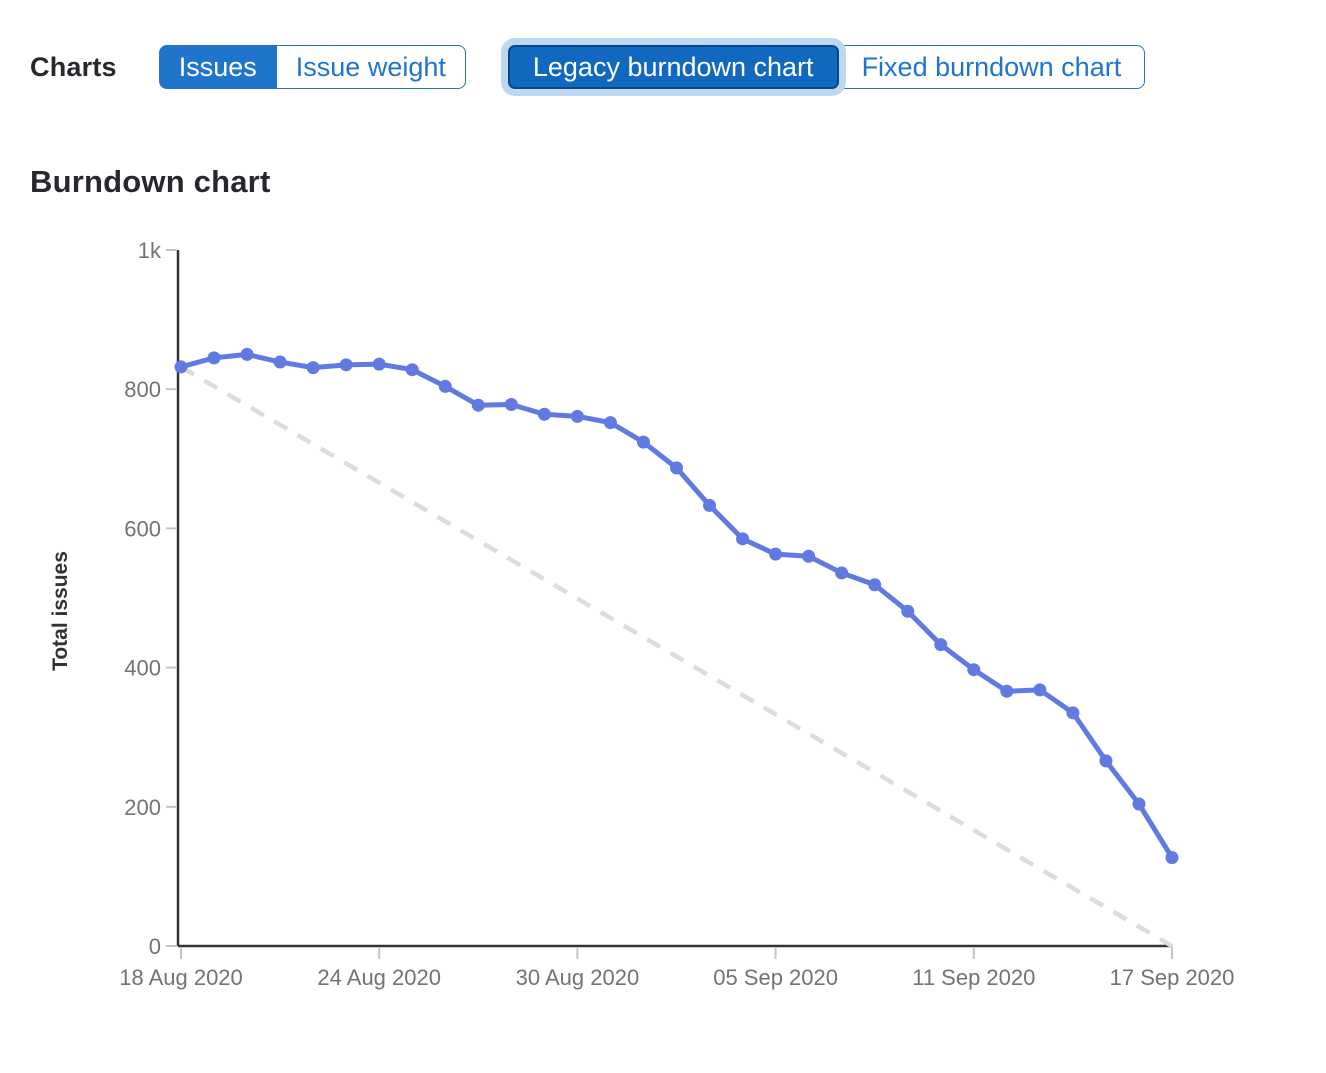 This screenshot has height=1073, width=1326. Describe the element at coordinates (673, 67) in the screenshot. I see `legacy-burndown-chart-button: Legacy burndown chart` at that location.